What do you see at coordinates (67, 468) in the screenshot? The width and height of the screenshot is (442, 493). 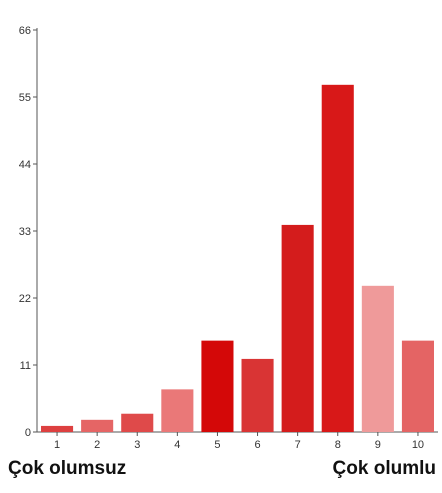 I see `scale-label-negative: Çok olumsuz` at bounding box center [67, 468].